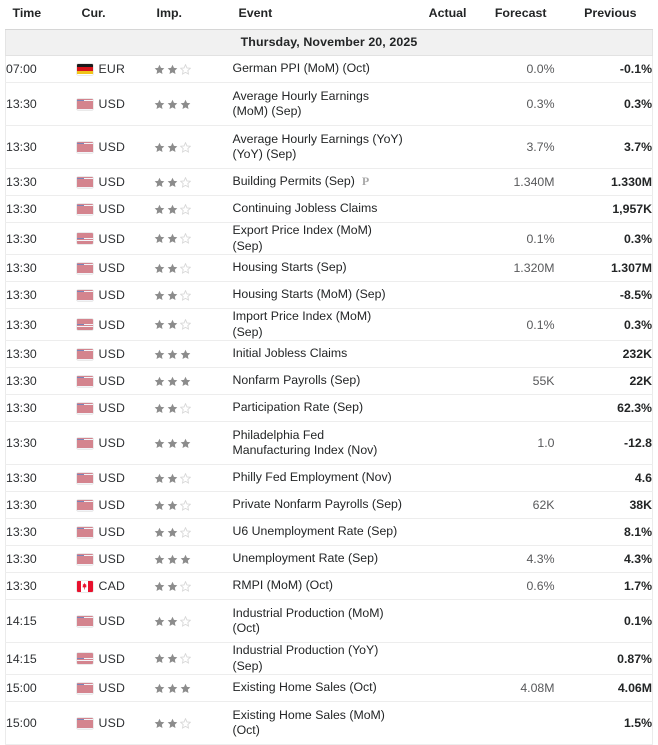  I want to click on event-name: Continuing Jobless Claims, so click(305, 208).